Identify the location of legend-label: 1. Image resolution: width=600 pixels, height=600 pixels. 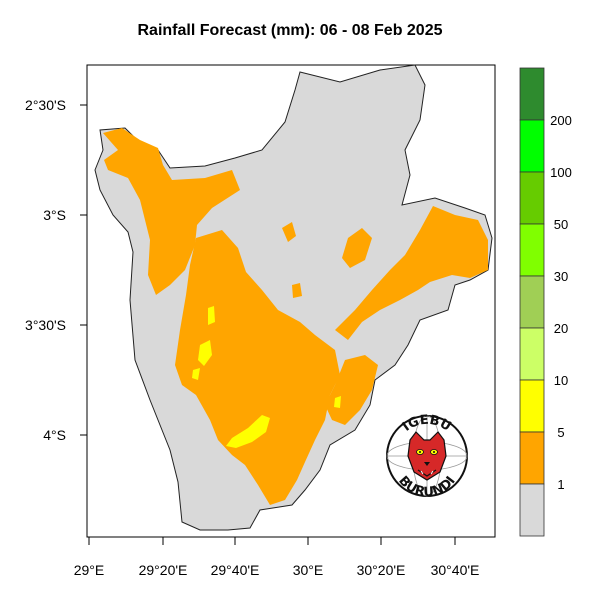
(560, 484).